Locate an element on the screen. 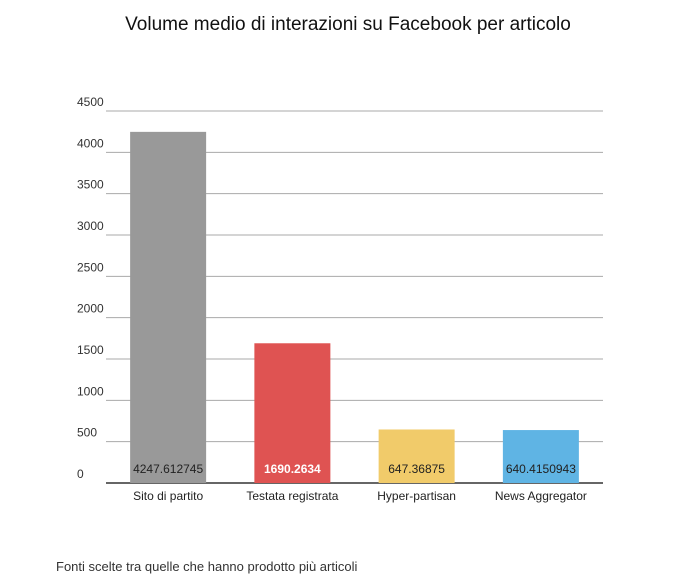 The height and width of the screenshot is (587, 696). x-category-label: Sito di partito is located at coordinates (168, 496).